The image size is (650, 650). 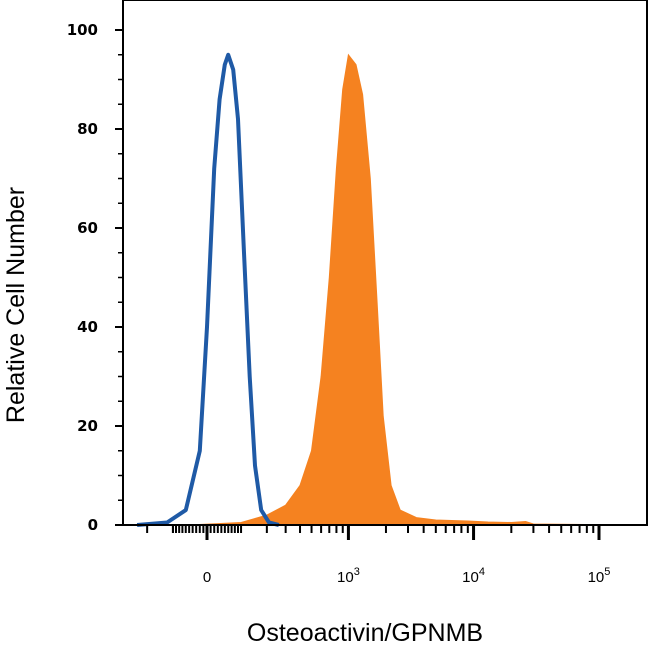 What do you see at coordinates (378, 555) in the screenshot?
I see `x-axis-ticks: 0 10³ 10⁴ 10⁵` at bounding box center [378, 555].